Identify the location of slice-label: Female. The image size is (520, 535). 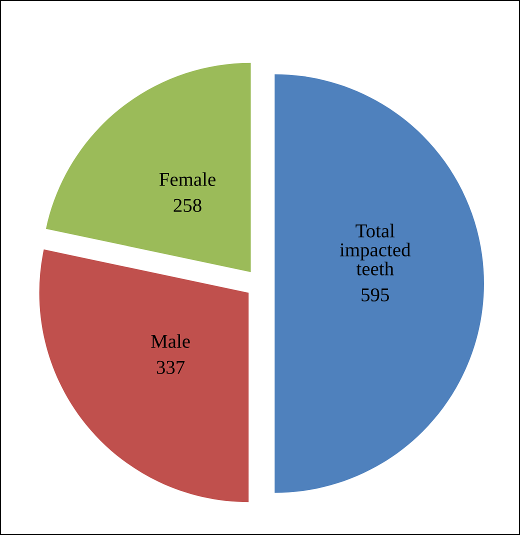
(187, 179).